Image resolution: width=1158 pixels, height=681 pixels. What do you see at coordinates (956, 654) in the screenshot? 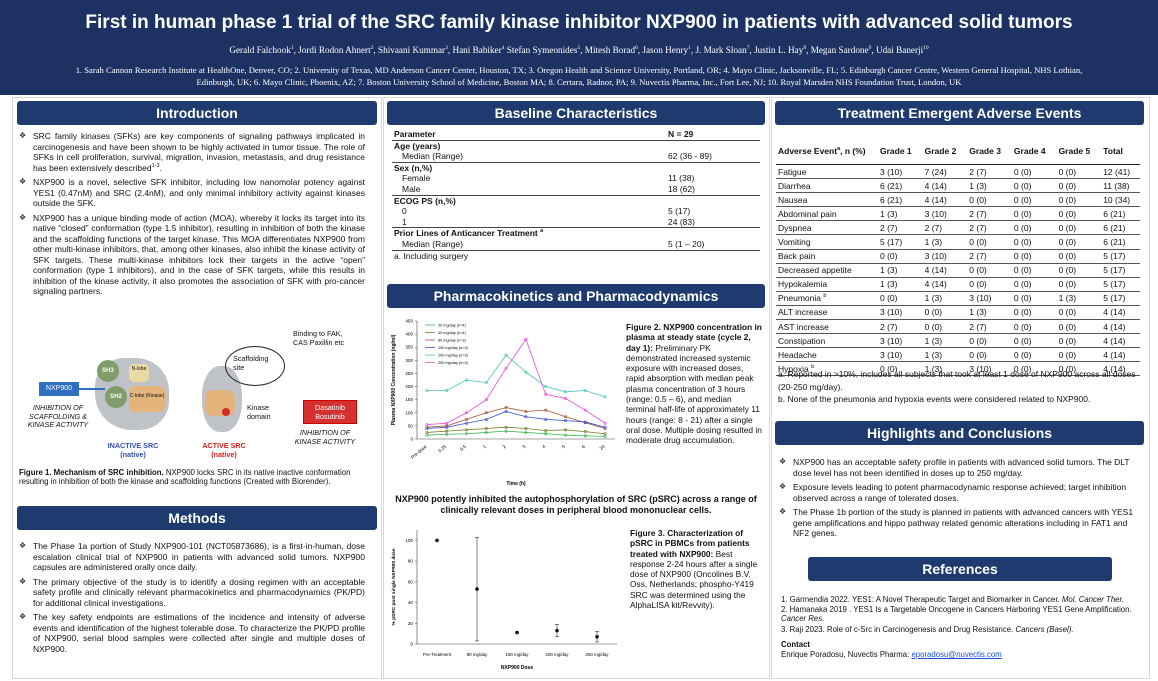
I see `email-link: eporadosu@nuvectis.com` at bounding box center [956, 654].